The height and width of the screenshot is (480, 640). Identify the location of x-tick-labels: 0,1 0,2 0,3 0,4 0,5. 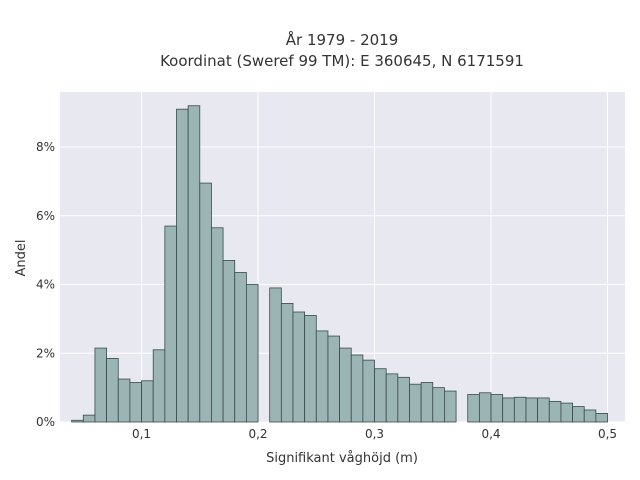
(374, 434).